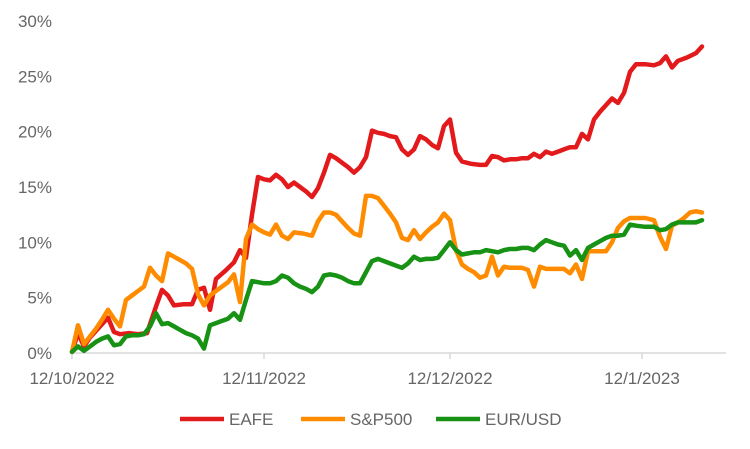 The width and height of the screenshot is (750, 449). I want to click on y-tick-label: 25%, so click(35, 76).